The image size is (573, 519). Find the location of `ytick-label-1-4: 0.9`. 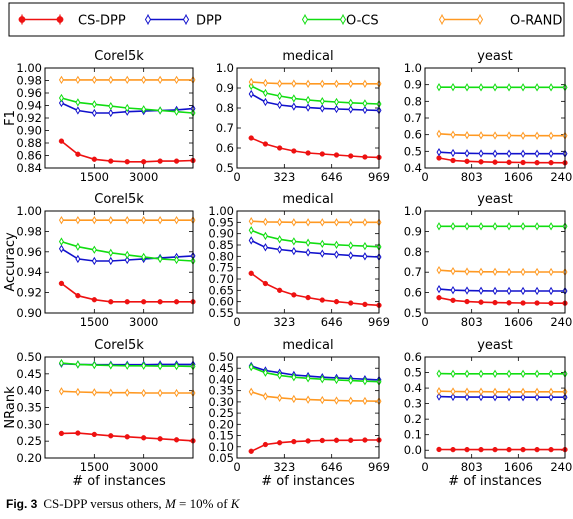

ytick-label-1-4: 0.9 is located at coordinates (225, 88).